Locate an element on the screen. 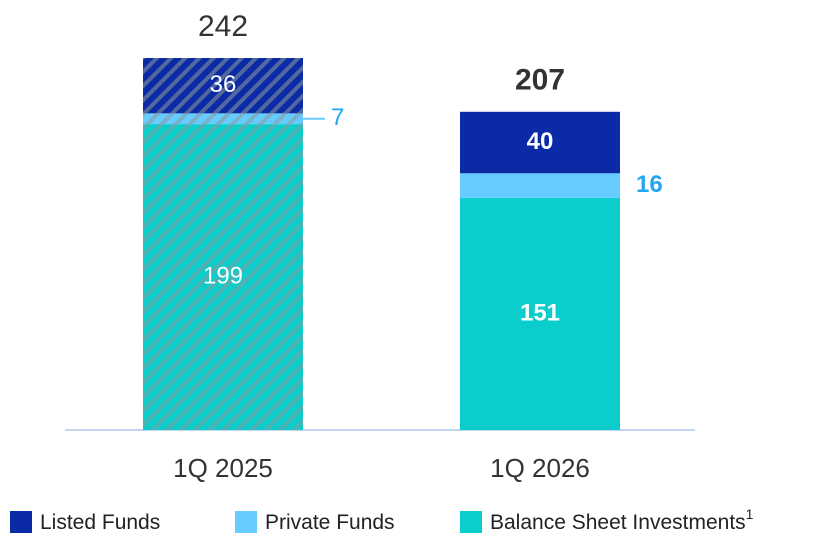 This screenshot has width=836, height=539. x-tick-label: 1Q 2026 is located at coordinates (540, 468).